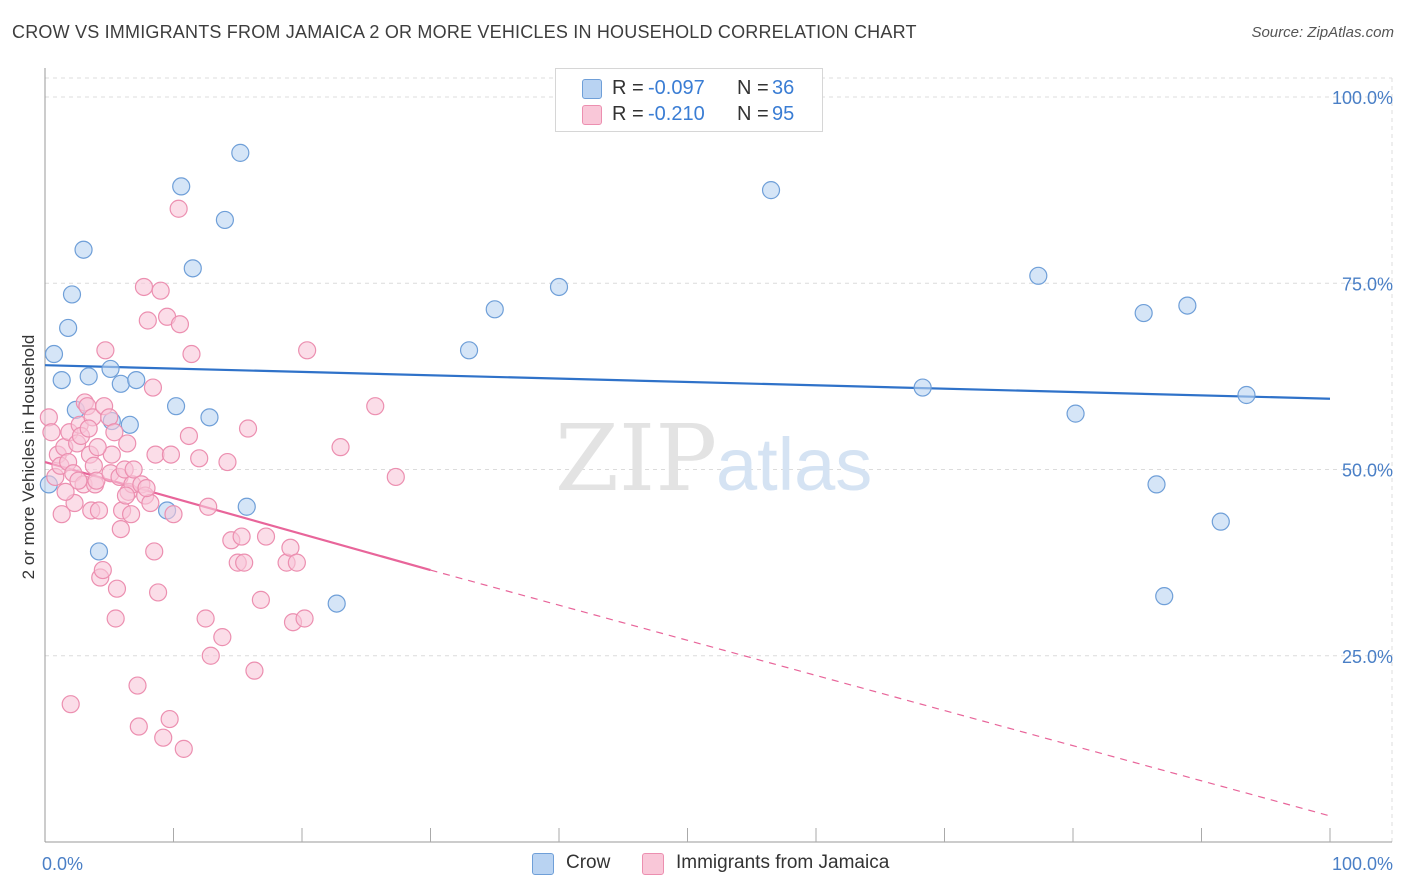  Describe the element at coordinates (1362, 864) in the screenshot. I see `x-tick-label: 100.0%` at that location.